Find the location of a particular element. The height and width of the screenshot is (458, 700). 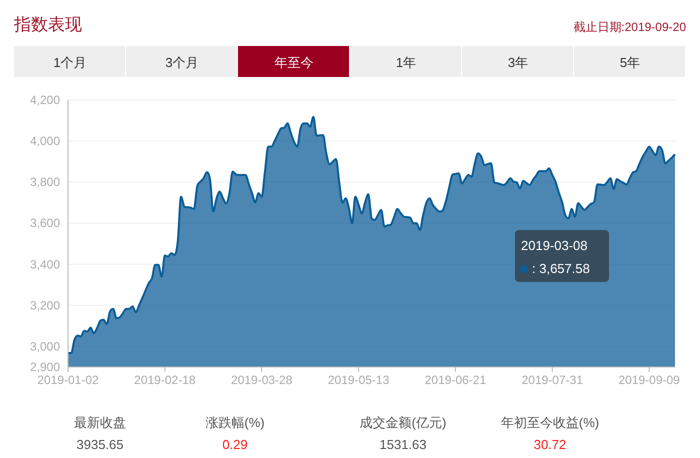

text: 最新收盘 is located at coordinates (100, 422).